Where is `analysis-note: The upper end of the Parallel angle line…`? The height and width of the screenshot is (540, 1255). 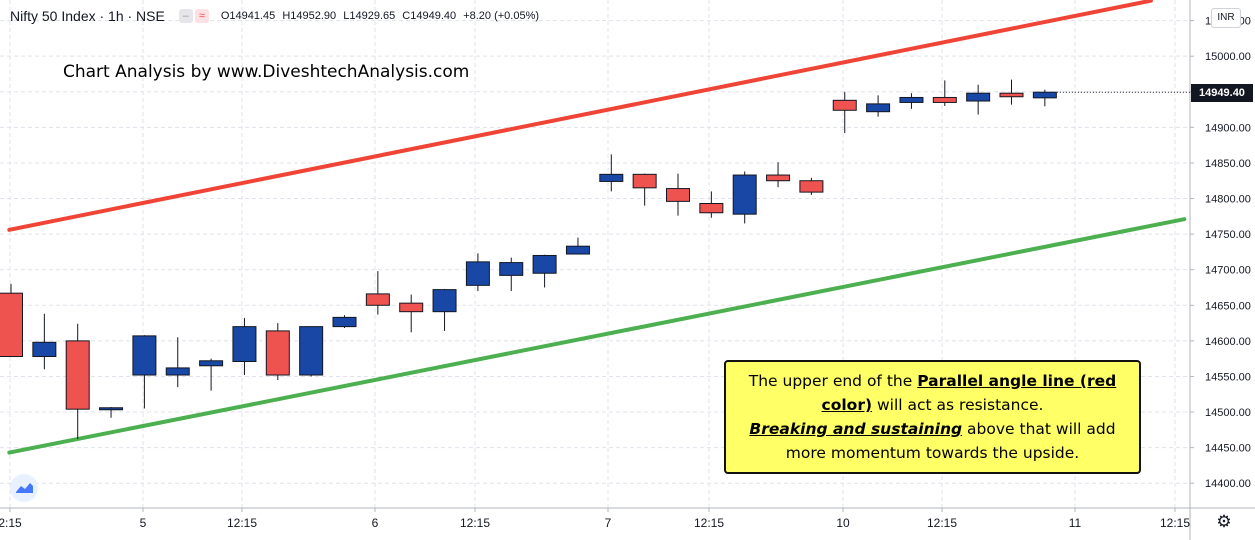 analysis-note: The upper end of the Parallel angle line… is located at coordinates (932, 417).